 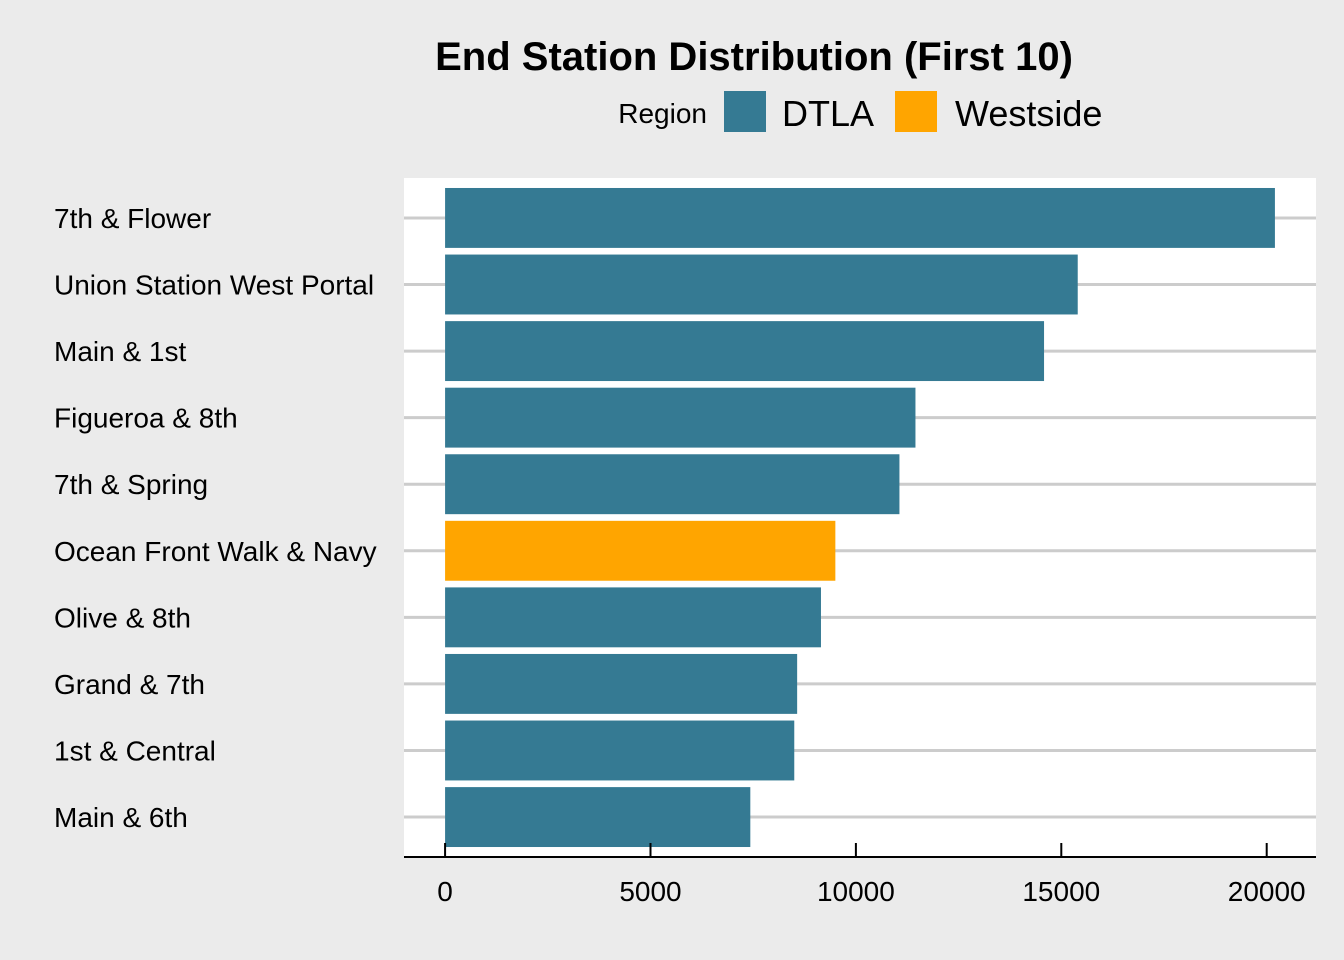 What do you see at coordinates (662, 113) in the screenshot?
I see `legend-title: Region` at bounding box center [662, 113].